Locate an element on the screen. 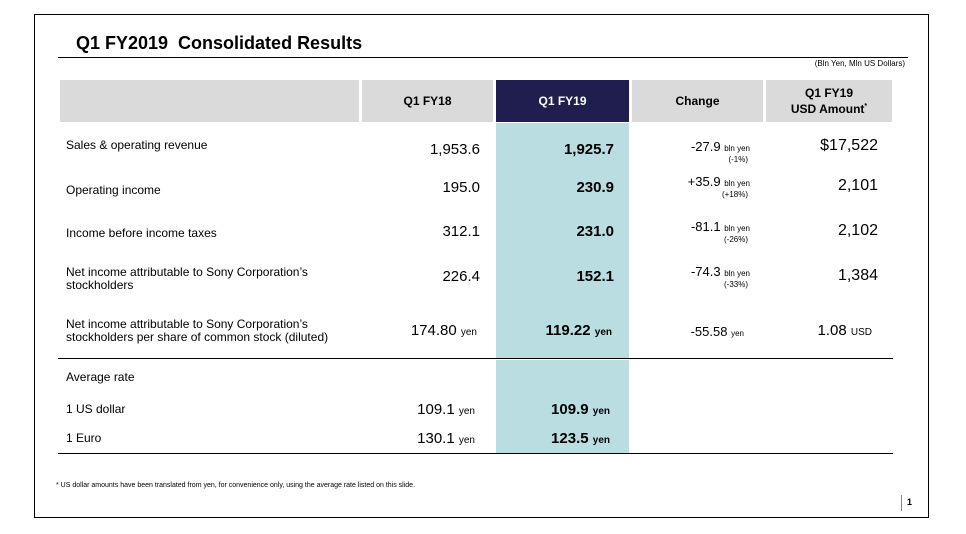  row-label-operating-income: Operating income is located at coordinates (113, 190).